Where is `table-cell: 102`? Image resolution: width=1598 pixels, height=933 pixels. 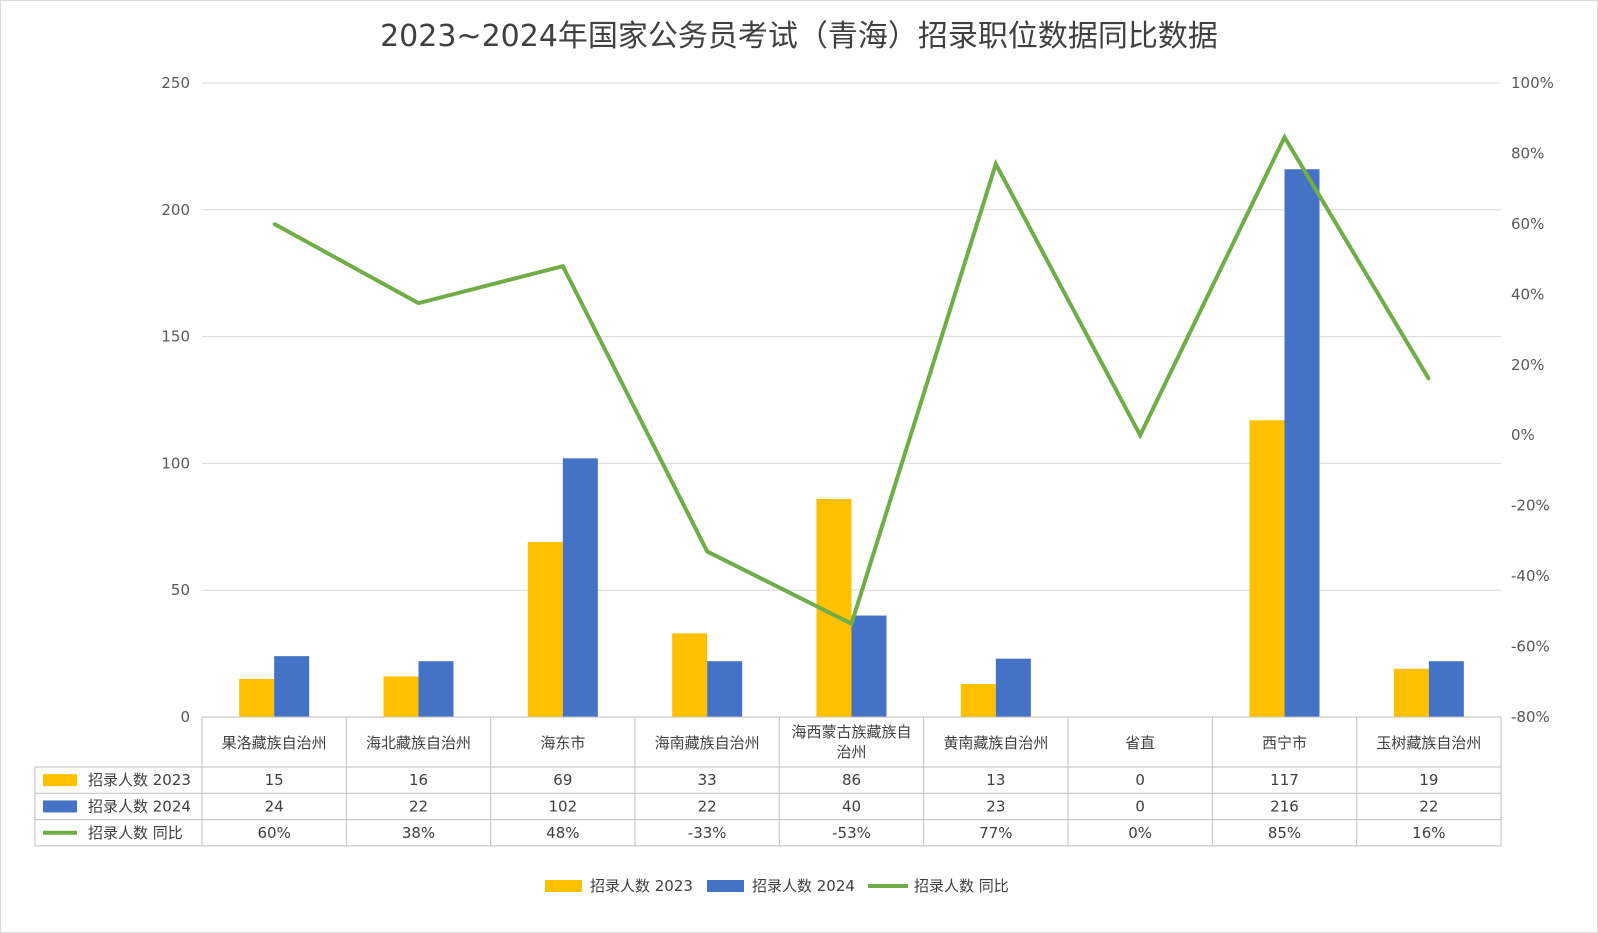 table-cell: 102 is located at coordinates (563, 806).